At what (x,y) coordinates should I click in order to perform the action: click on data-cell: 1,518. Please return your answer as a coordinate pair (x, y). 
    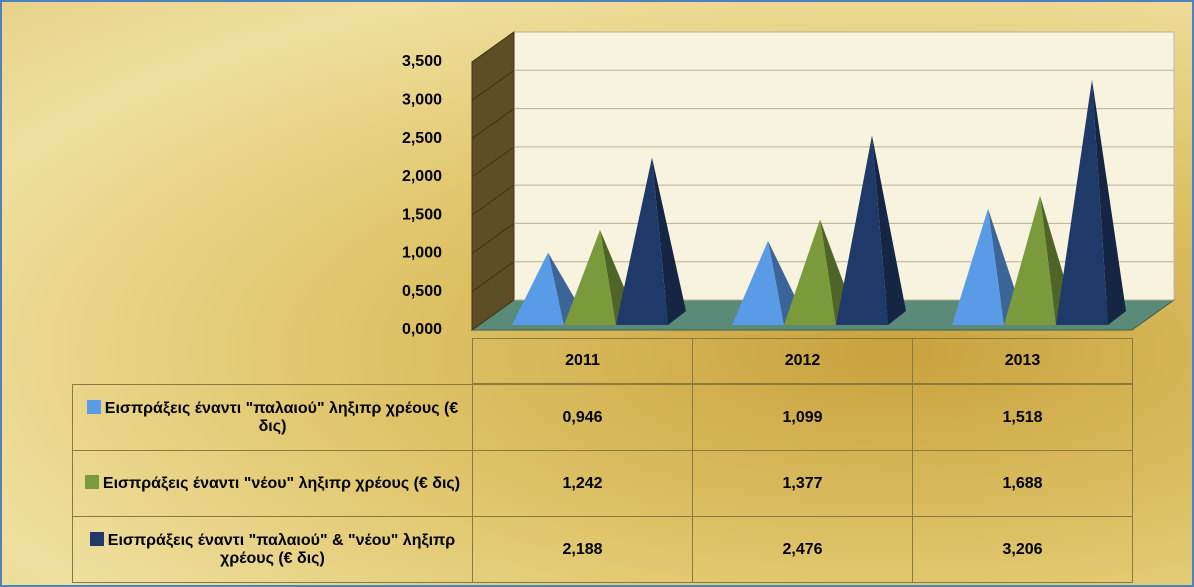
    Looking at the image, I should click on (1022, 417).